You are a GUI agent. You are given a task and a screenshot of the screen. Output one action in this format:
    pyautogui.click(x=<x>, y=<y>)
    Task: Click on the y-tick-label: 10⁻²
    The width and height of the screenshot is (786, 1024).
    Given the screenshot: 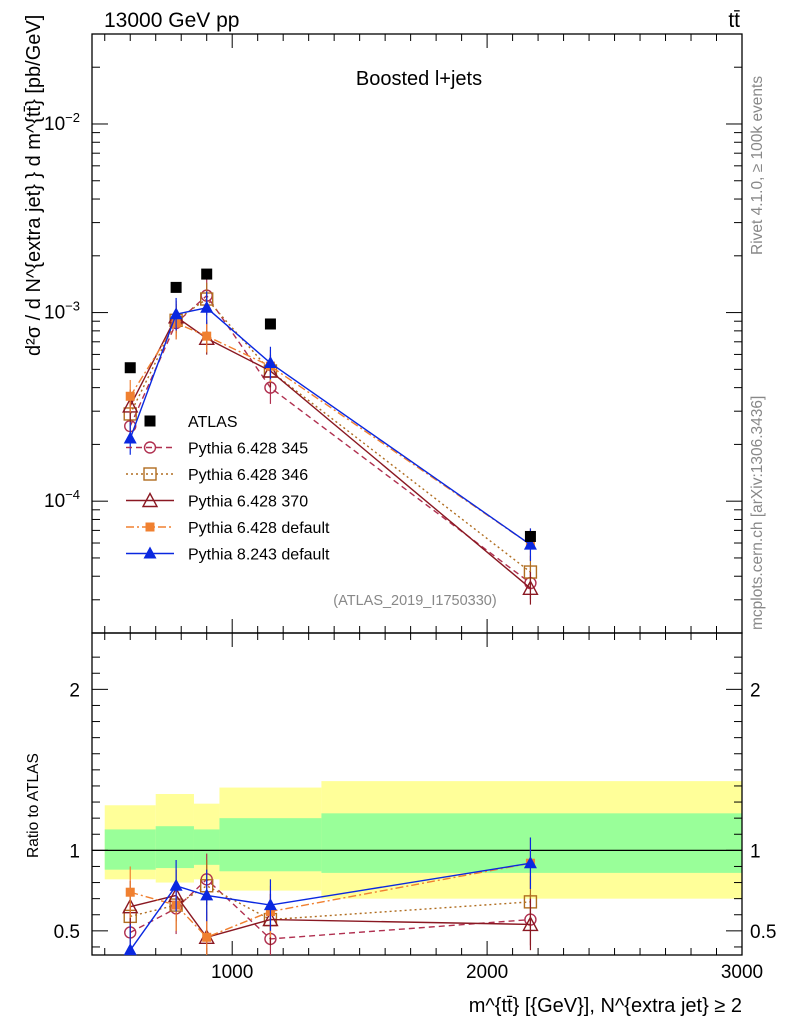 What is the action you would take?
    pyautogui.click(x=62, y=122)
    